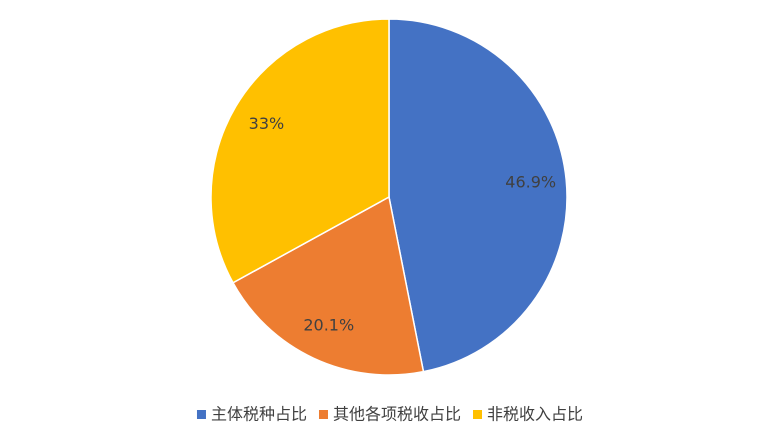 The width and height of the screenshot is (781, 440). I want to click on data-label: 33%, so click(267, 123).